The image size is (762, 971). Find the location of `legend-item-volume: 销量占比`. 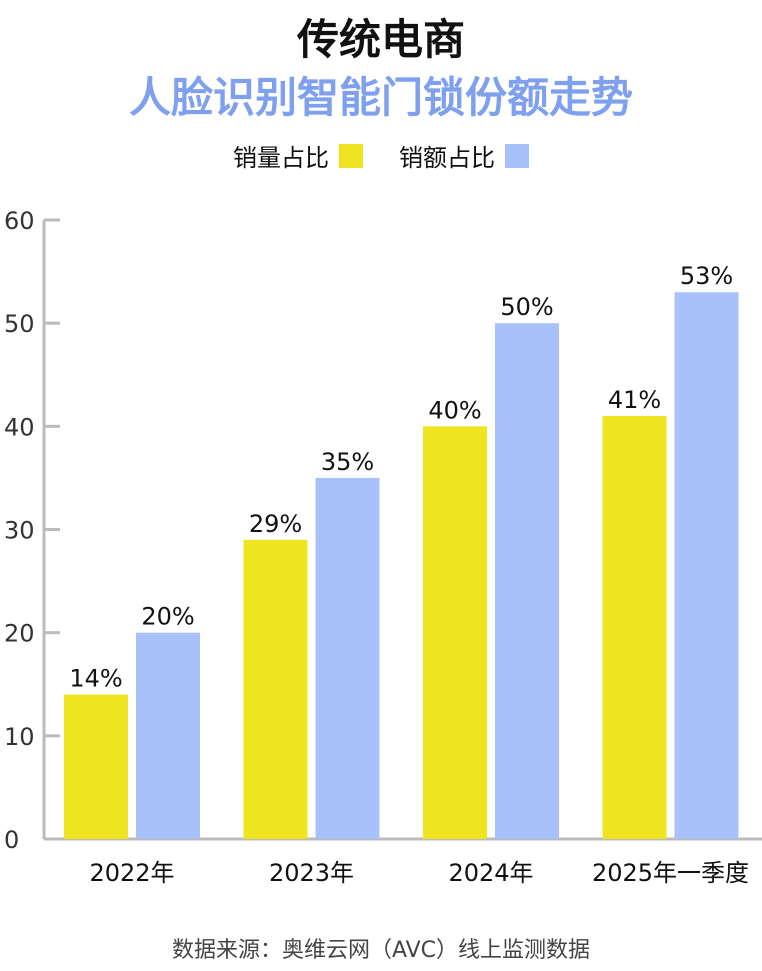

legend-item-volume: 销量占比 is located at coordinates (298, 155).